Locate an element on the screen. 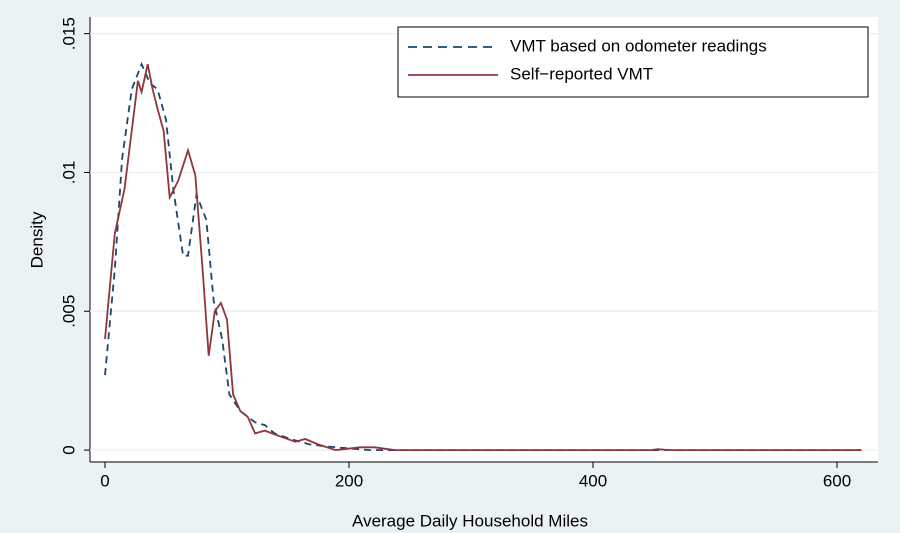  y-axis-label: Density is located at coordinates (36, 239).